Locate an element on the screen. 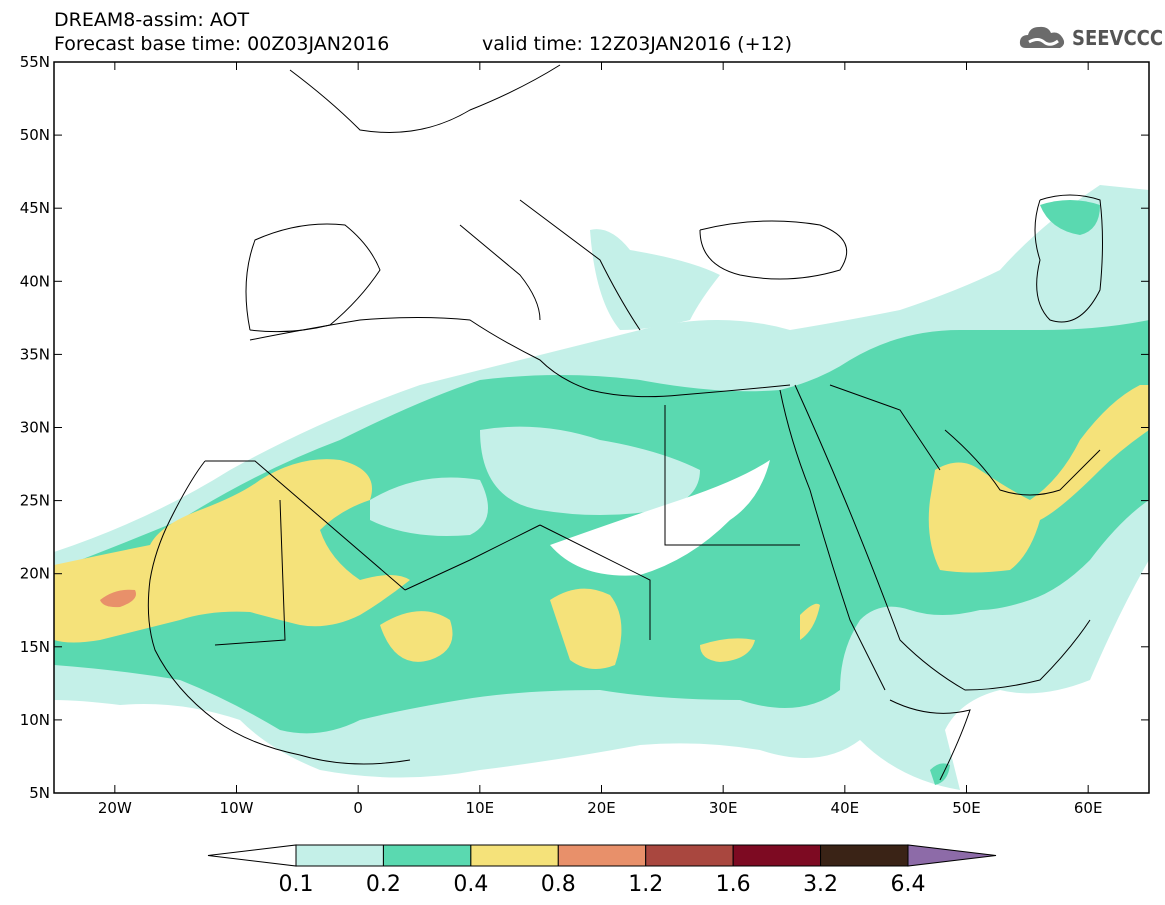  aot-clear-egypt is located at coordinates (660, 518).